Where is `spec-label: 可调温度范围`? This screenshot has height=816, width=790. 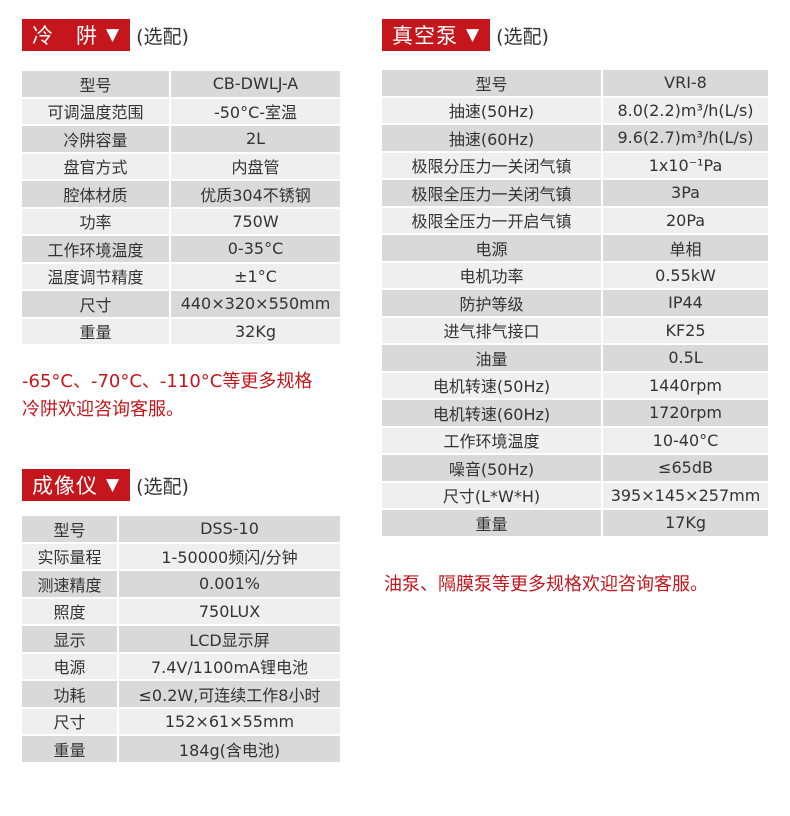 spec-label: 可调温度范围 is located at coordinates (95, 111).